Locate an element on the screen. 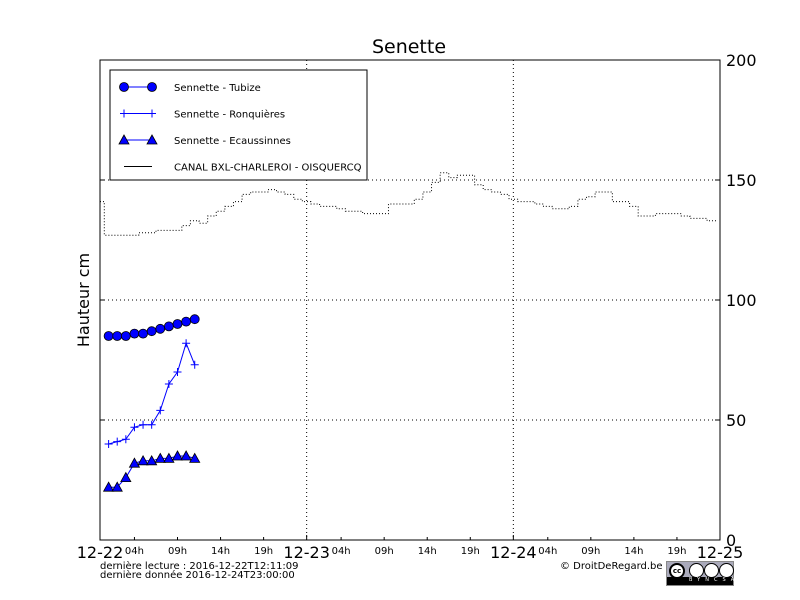 The image size is (800, 600). by-icon is located at coordinates (696, 570).